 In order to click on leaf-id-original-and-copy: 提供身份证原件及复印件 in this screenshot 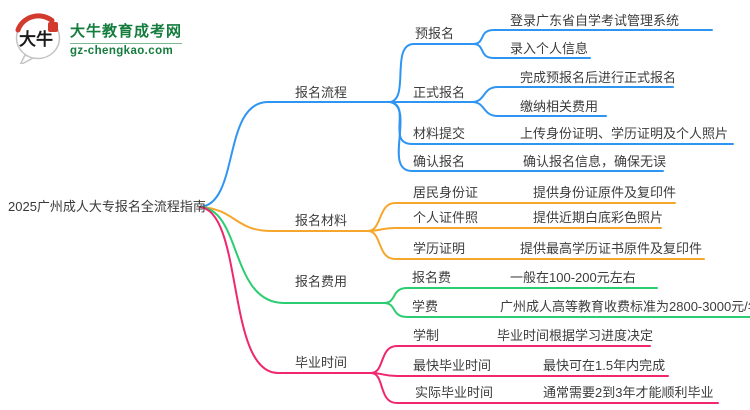, I will do `click(605, 192)`.